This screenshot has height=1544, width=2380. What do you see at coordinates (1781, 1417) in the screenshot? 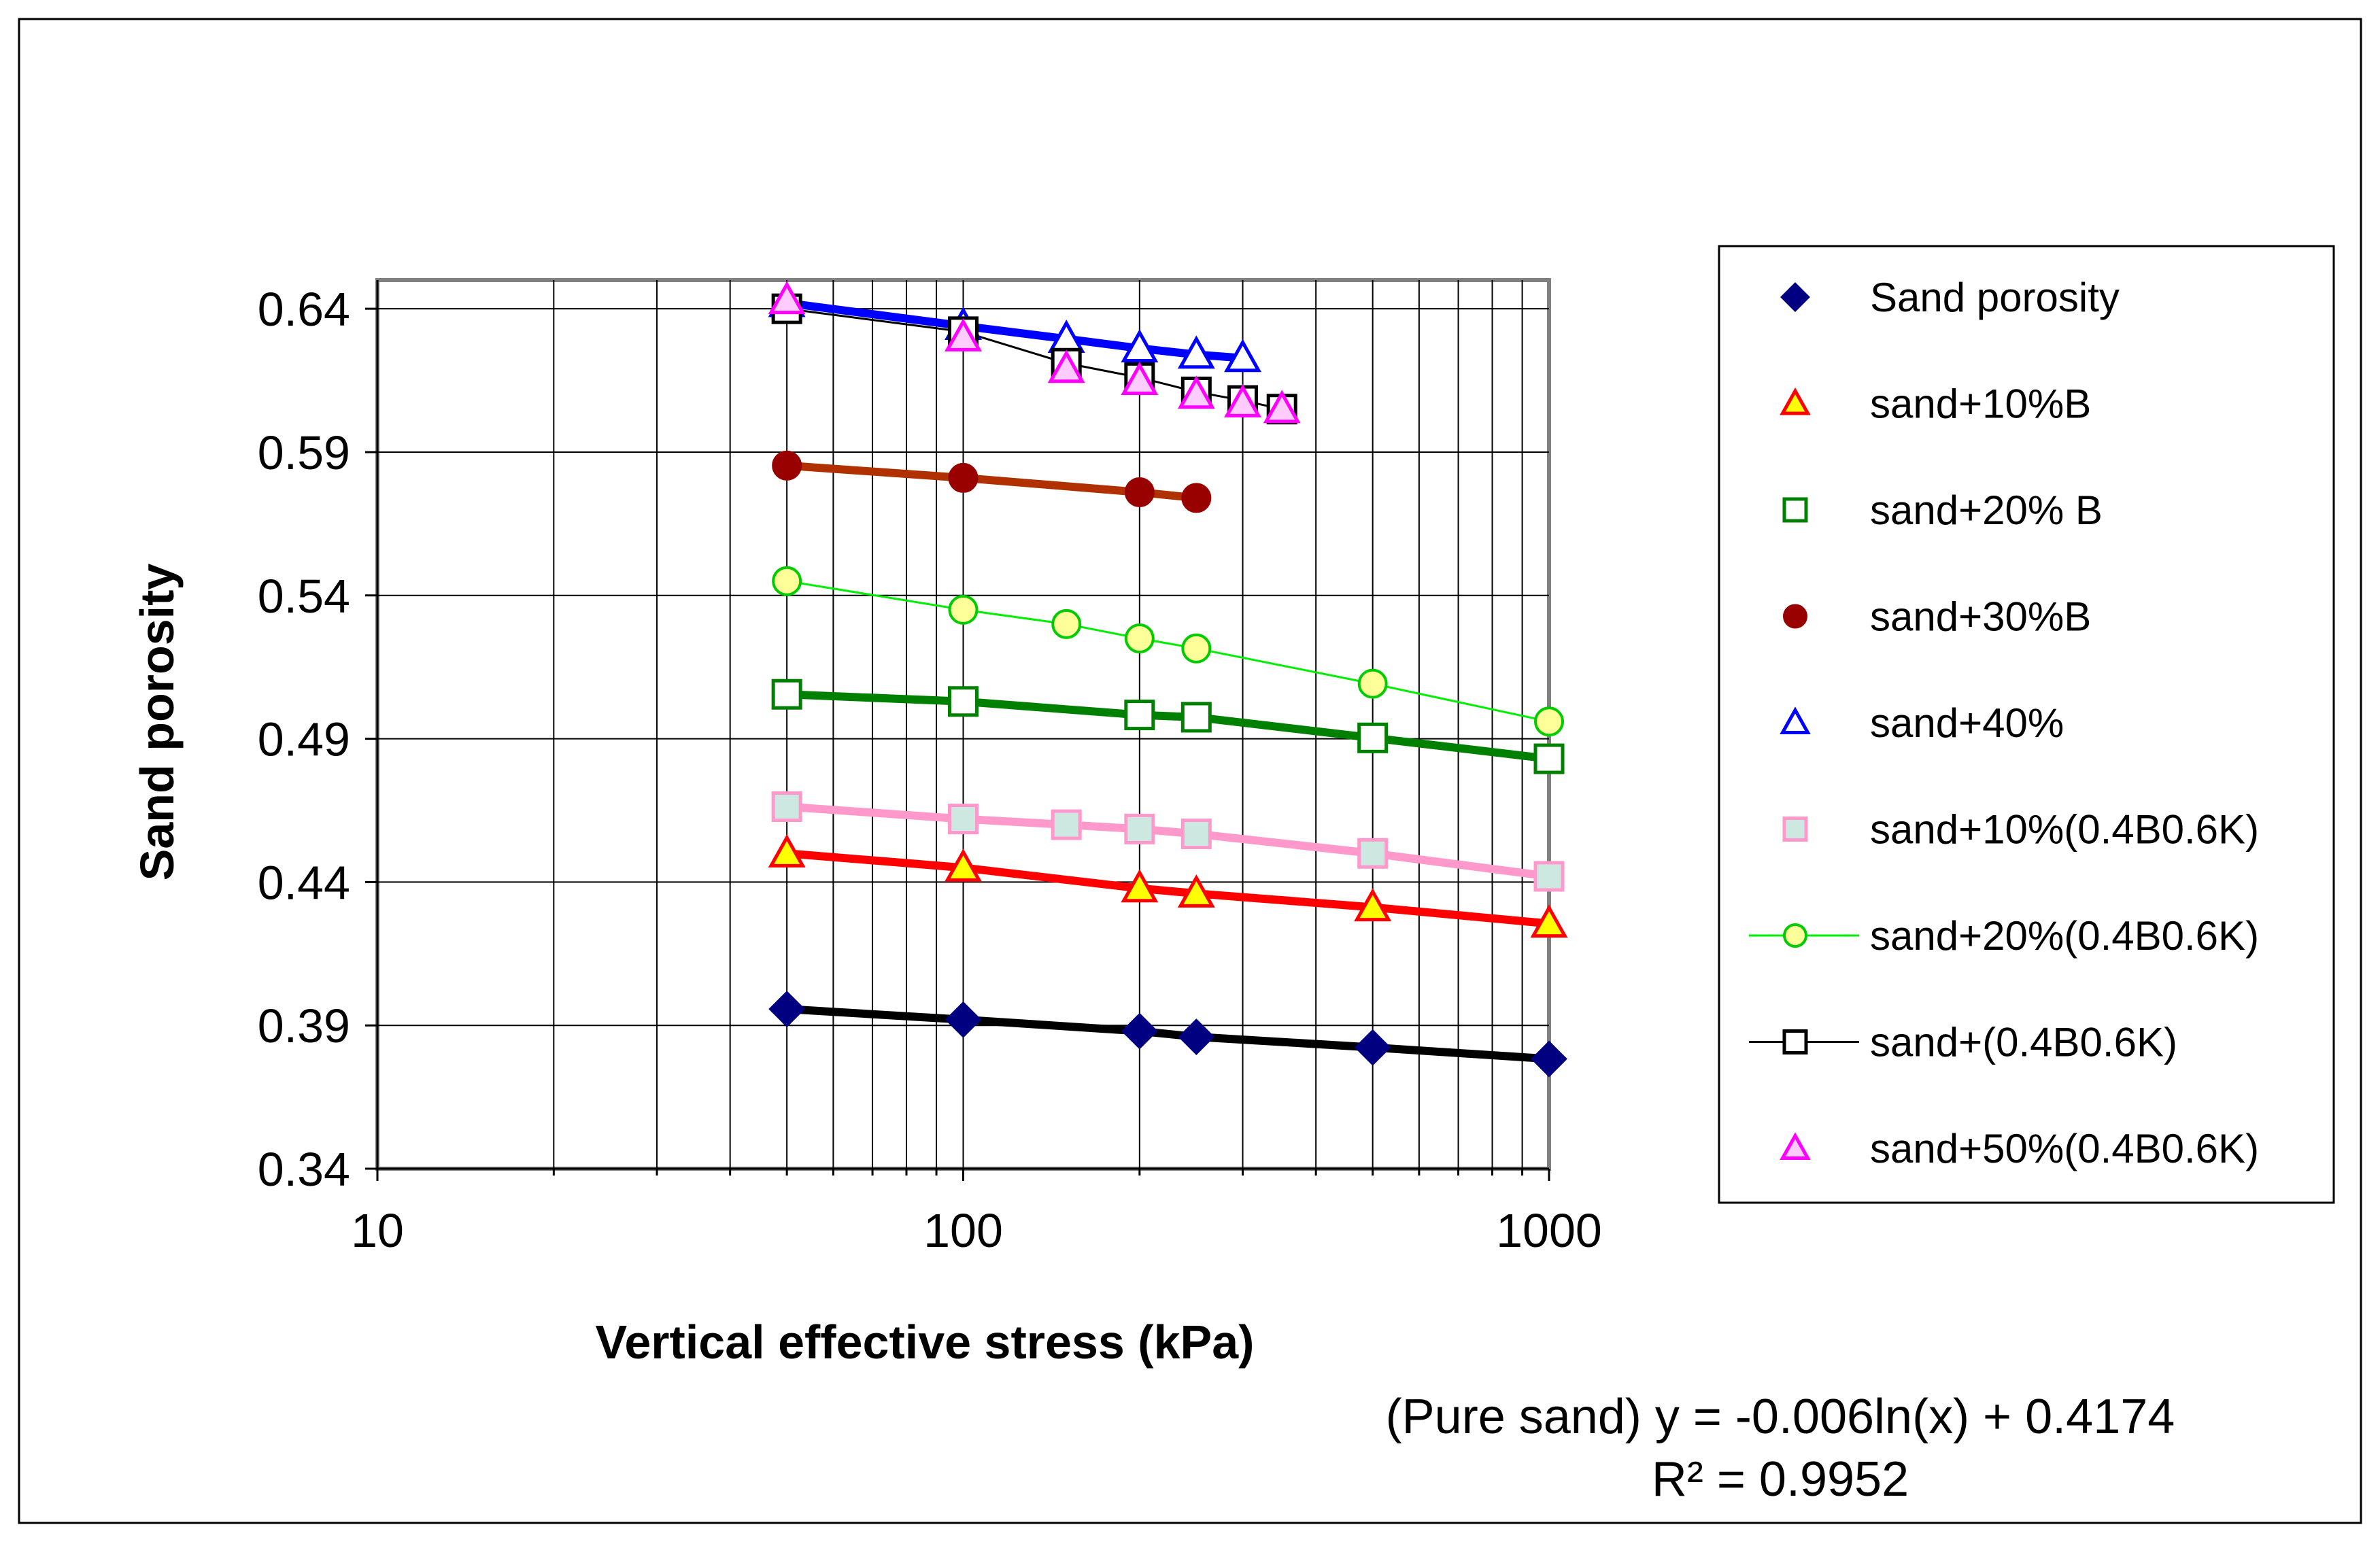
I see `trendline-equation: (Pure sand) y = -0.006ln(x) + 0.4174` at bounding box center [1781, 1417].